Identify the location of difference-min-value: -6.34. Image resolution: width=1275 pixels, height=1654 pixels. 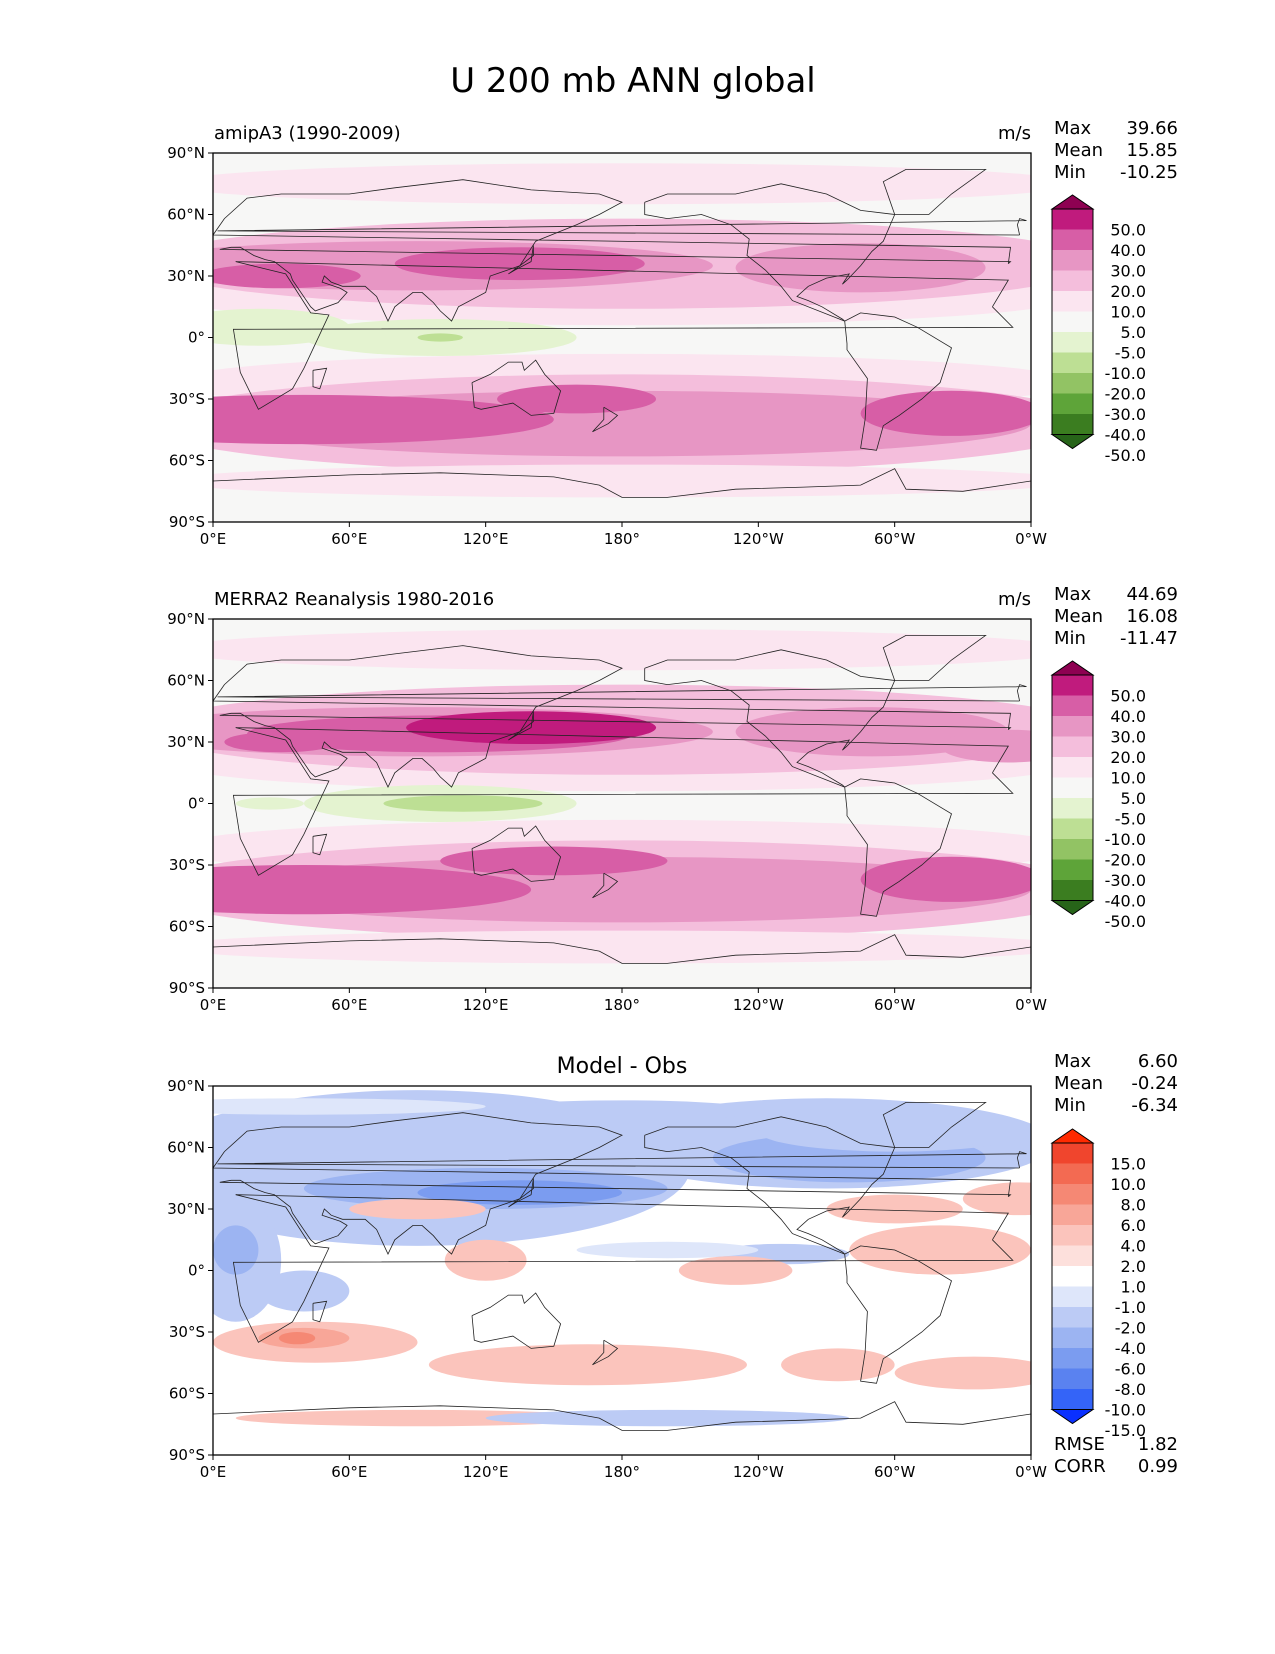
(1154, 1105).